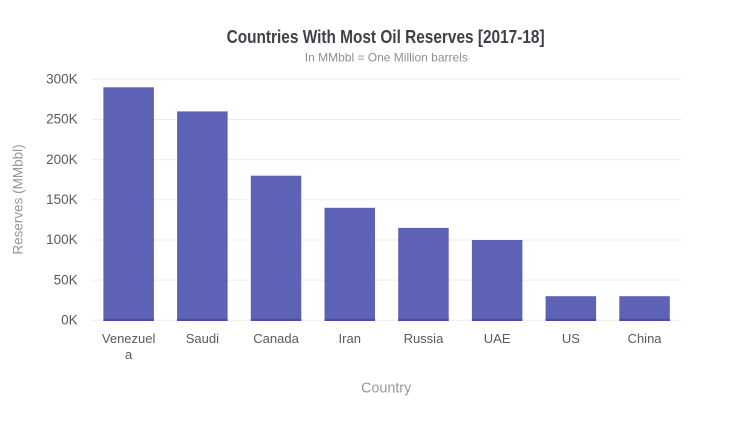  What do you see at coordinates (62, 239) in the screenshot?
I see `svg-text: 100K` at bounding box center [62, 239].